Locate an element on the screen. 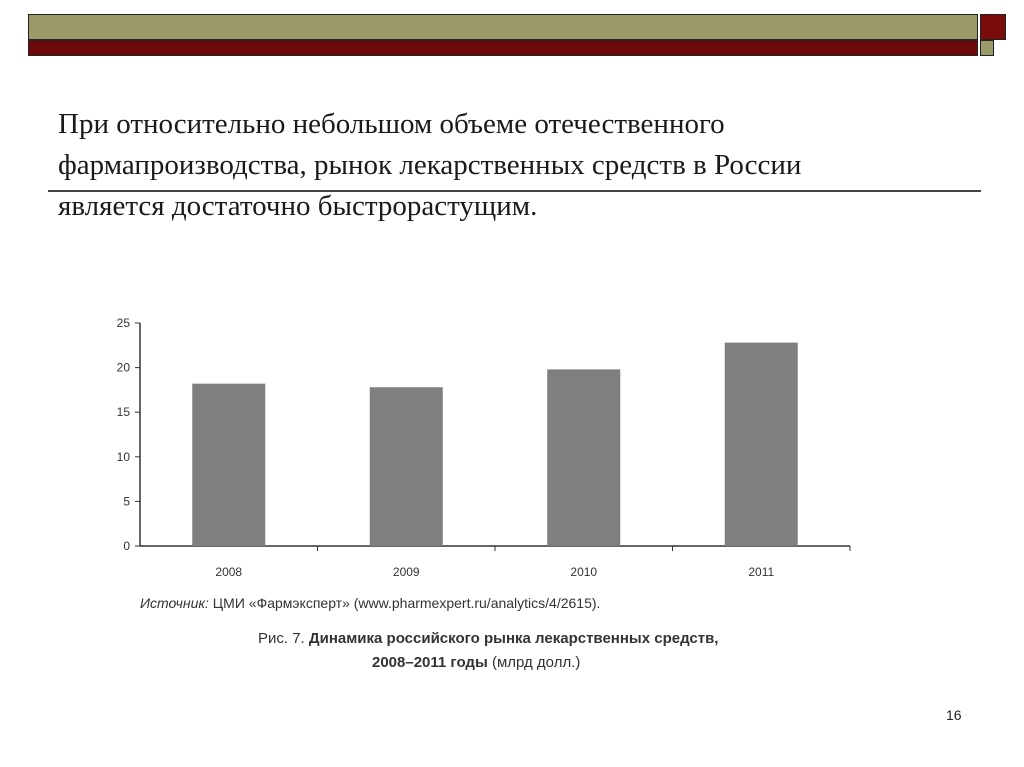 The height and width of the screenshot is (767, 1024). heading-underline is located at coordinates (514, 191).